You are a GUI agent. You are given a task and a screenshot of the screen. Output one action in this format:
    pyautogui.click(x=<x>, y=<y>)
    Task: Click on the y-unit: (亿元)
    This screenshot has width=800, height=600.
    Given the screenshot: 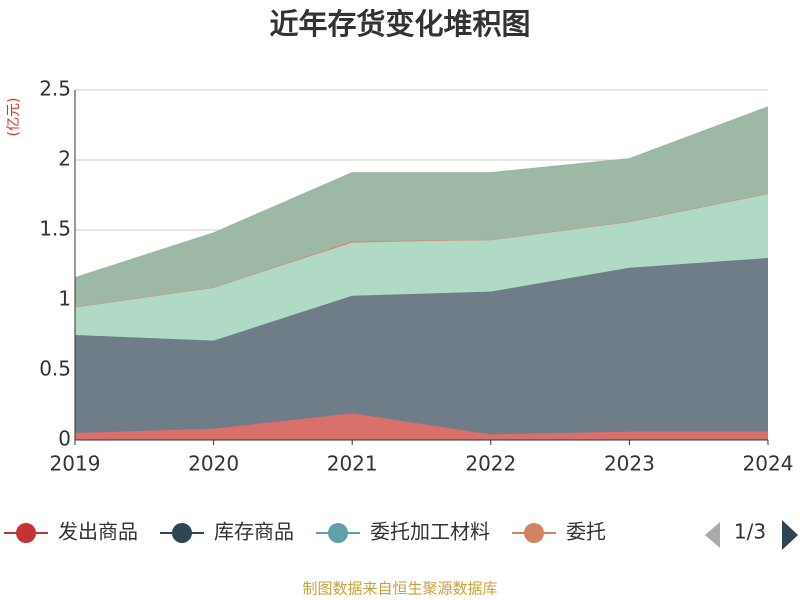 What is the action you would take?
    pyautogui.click(x=14, y=117)
    